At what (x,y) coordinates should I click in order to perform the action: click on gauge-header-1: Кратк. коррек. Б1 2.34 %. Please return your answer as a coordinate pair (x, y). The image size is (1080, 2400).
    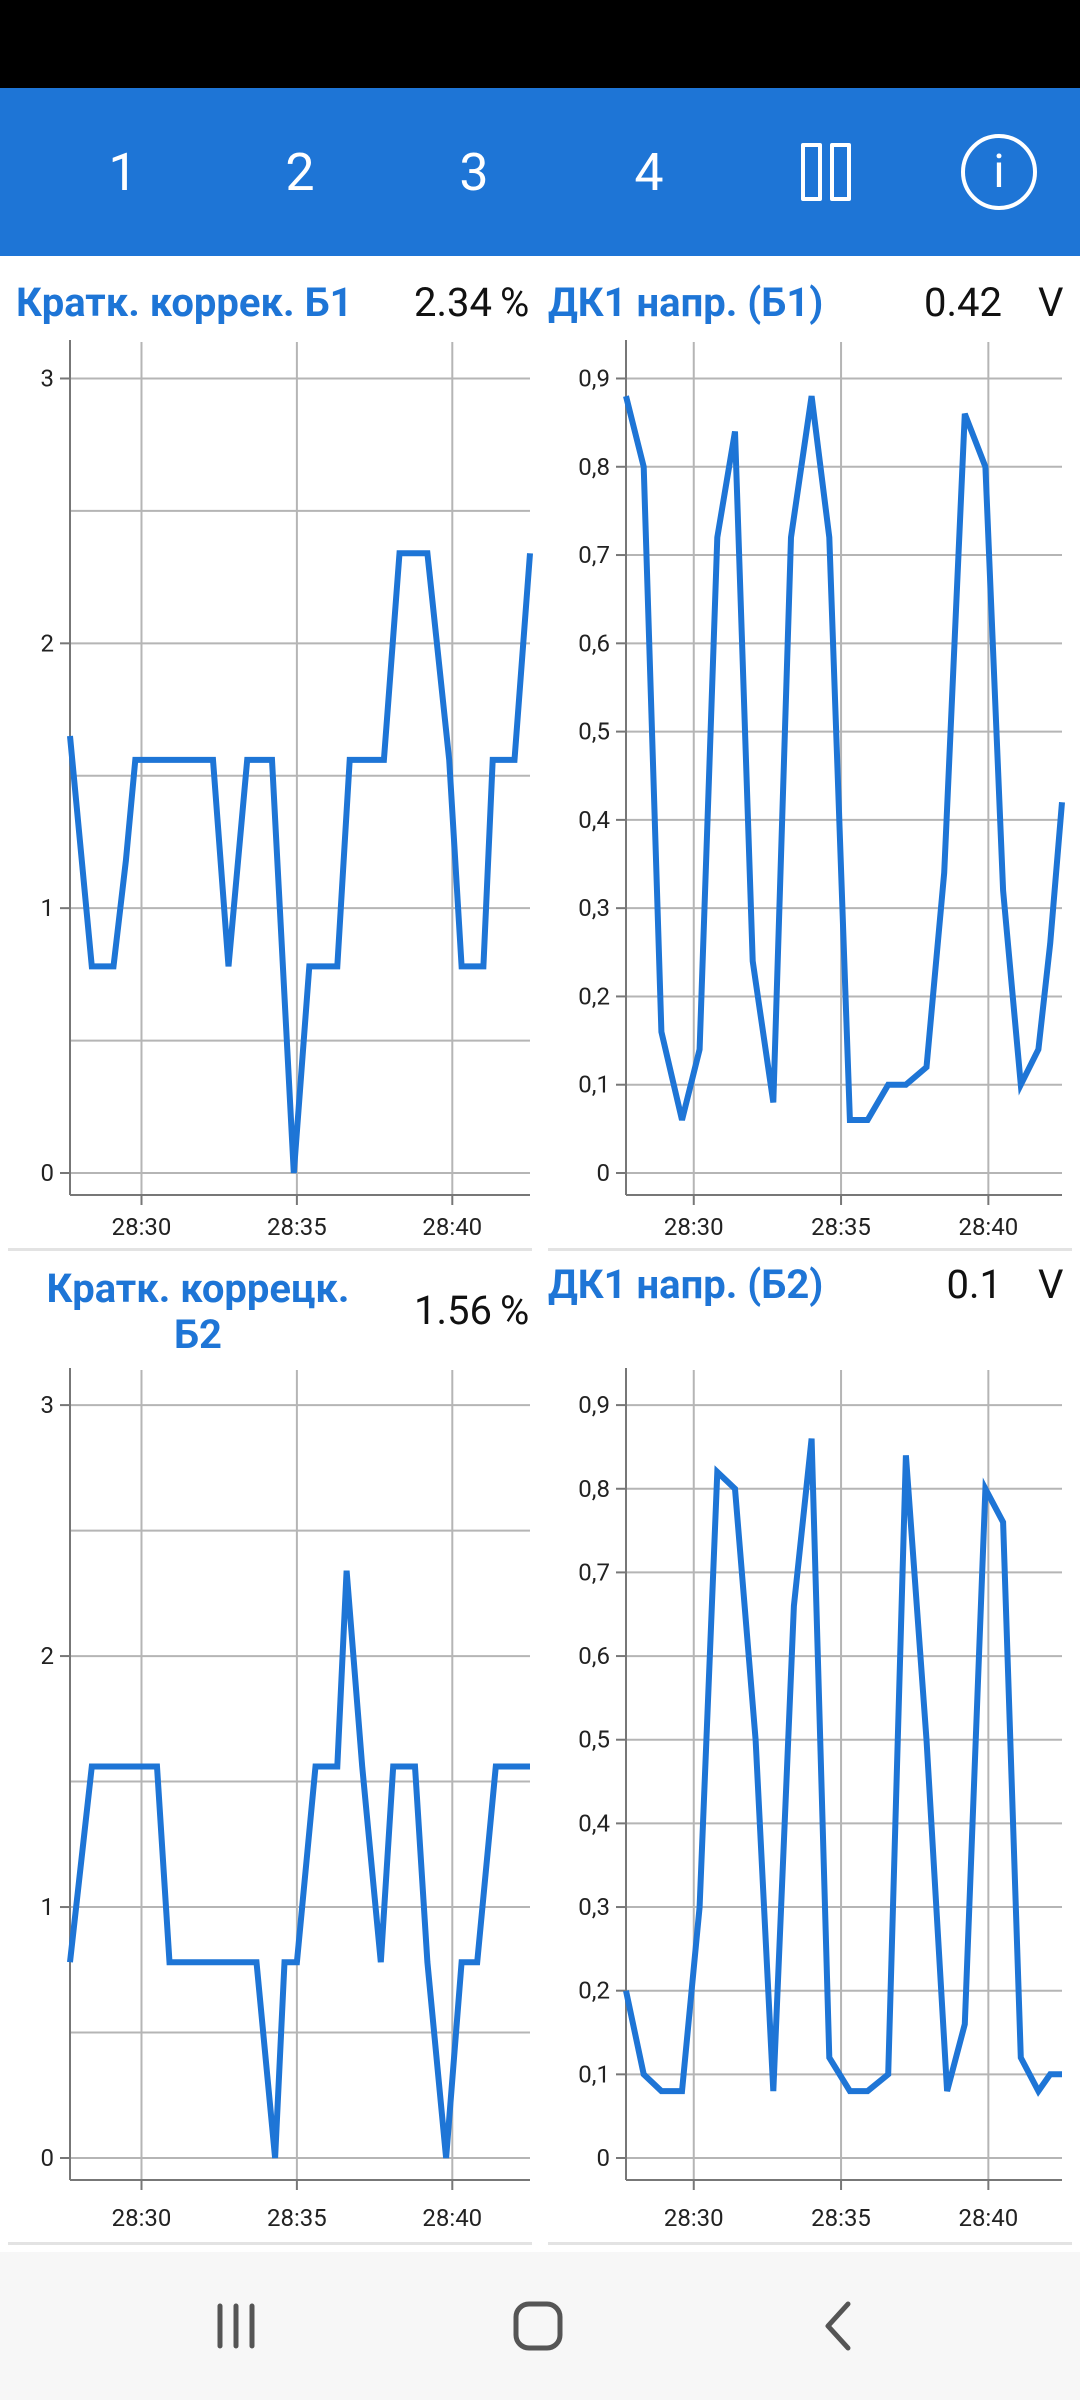
    Looking at the image, I should click on (270, 320).